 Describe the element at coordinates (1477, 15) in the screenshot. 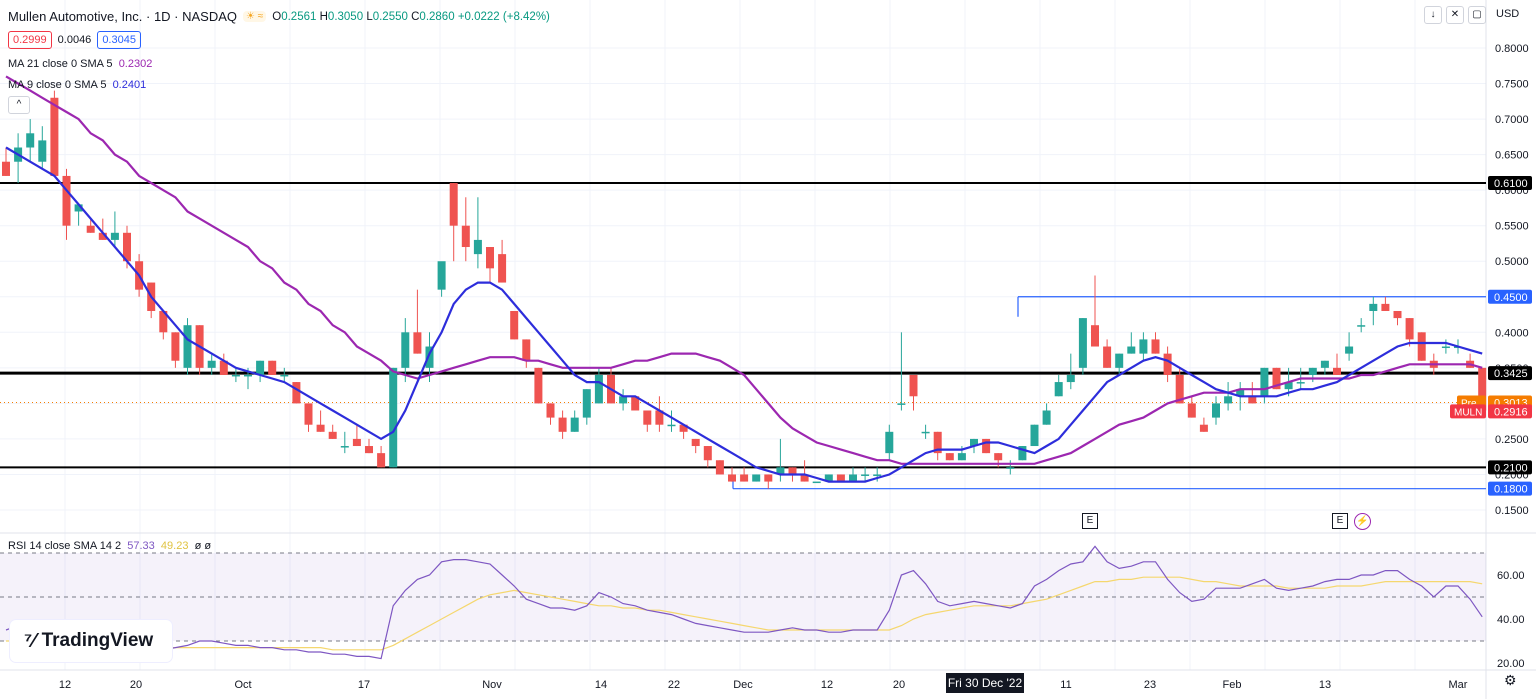

I see `fullscreen-button: ▢` at that location.